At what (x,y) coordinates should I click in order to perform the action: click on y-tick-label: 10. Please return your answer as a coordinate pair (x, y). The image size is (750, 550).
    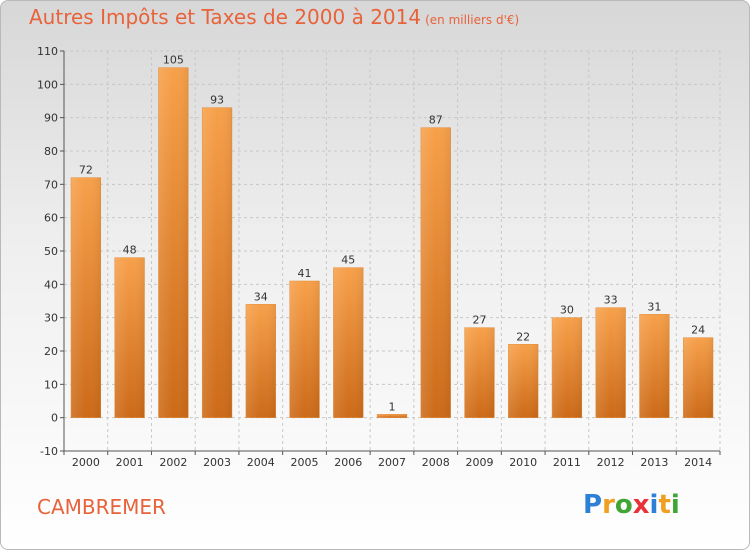
    Looking at the image, I should click on (51, 384).